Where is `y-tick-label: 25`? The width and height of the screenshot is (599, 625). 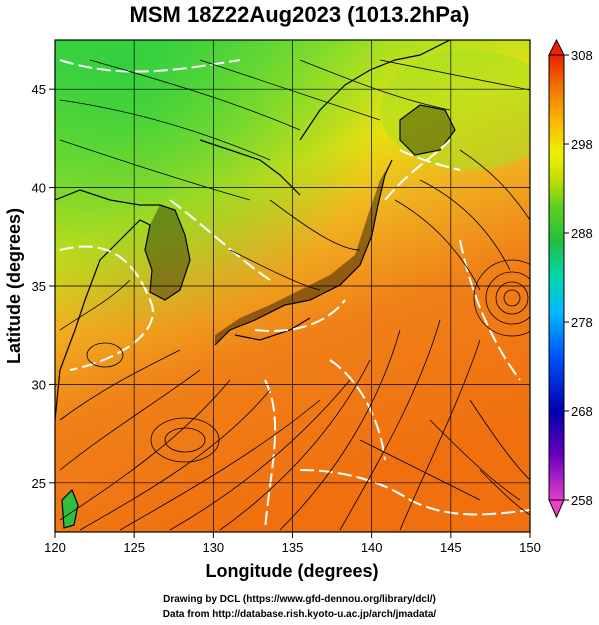
y-tick-label: 25 is located at coordinates (39, 483).